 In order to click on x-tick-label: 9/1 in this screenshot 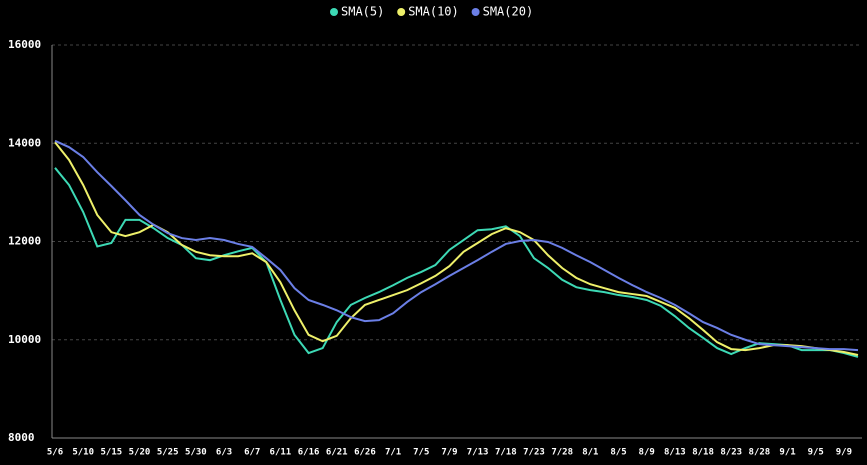, I will do `click(787, 453)`.